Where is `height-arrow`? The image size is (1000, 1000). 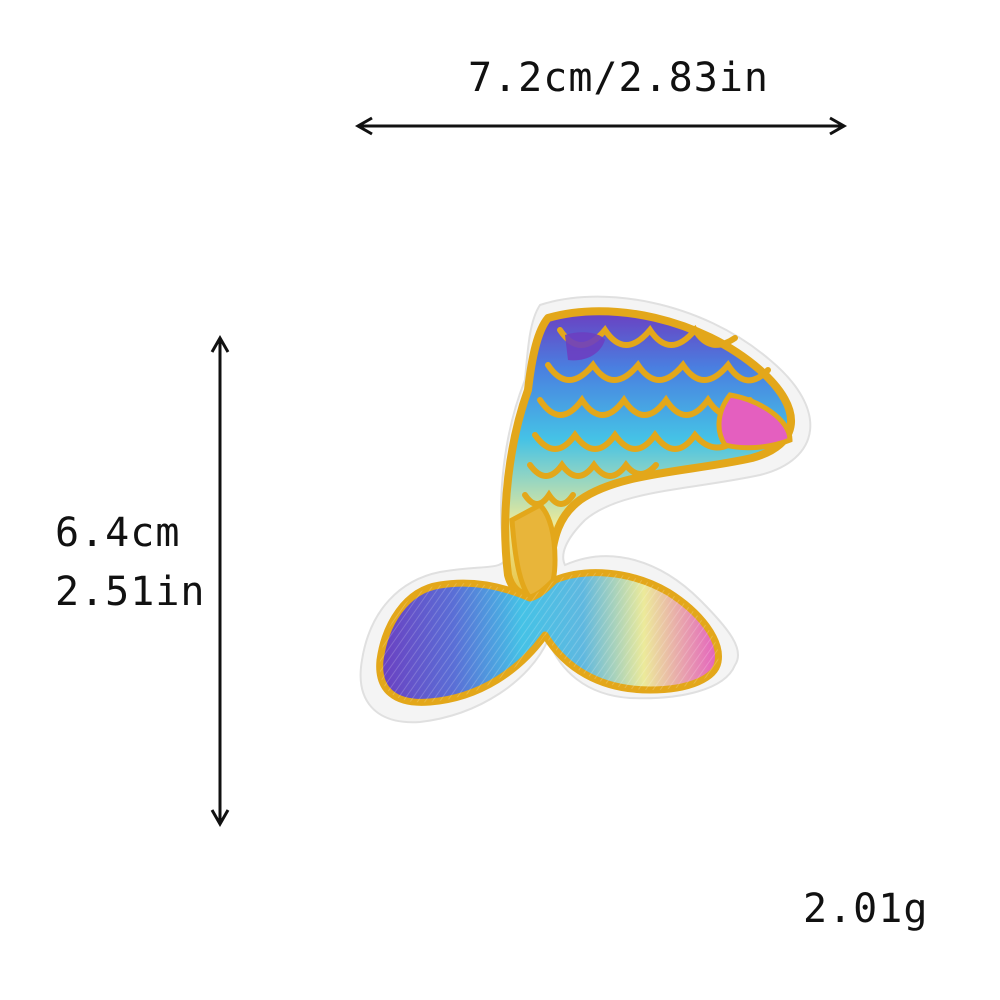
height-arrow is located at coordinates (220, 581).